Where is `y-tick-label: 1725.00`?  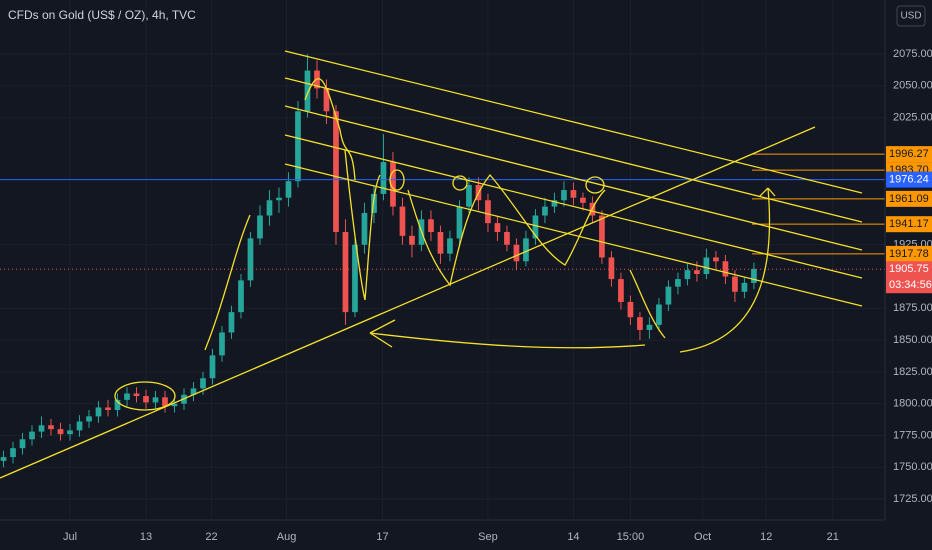
y-tick-label: 1725.00 is located at coordinates (912, 499).